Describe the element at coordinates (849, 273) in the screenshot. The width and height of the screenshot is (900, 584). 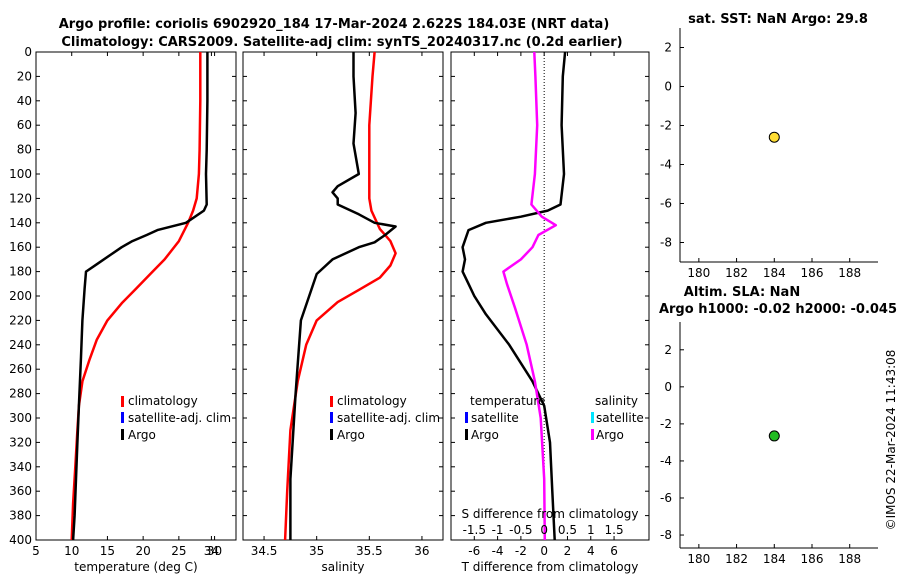
I see `x-tick-label: 188` at that location.